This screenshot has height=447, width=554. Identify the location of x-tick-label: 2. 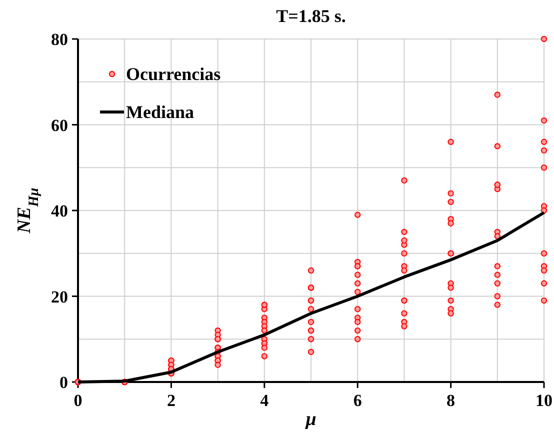
(171, 400).